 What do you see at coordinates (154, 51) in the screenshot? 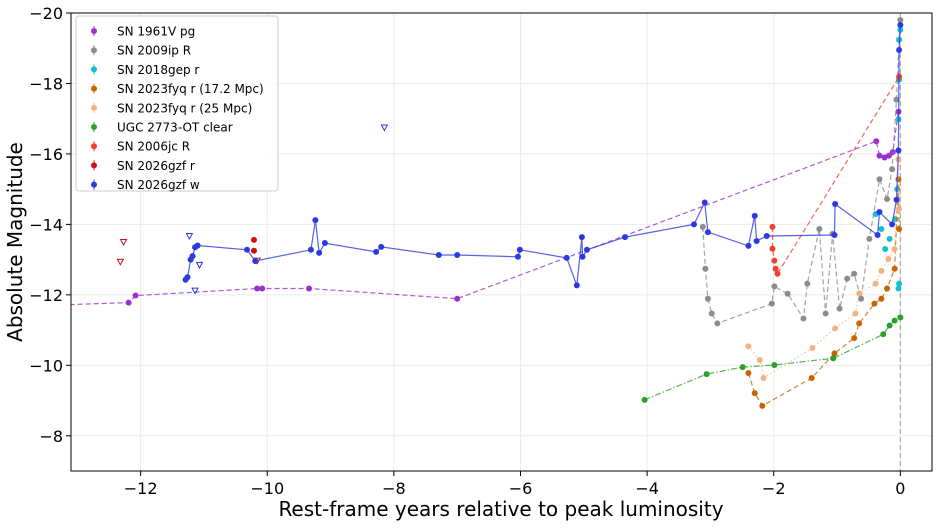
I see `legend-label: SN 2009ip R` at bounding box center [154, 51].